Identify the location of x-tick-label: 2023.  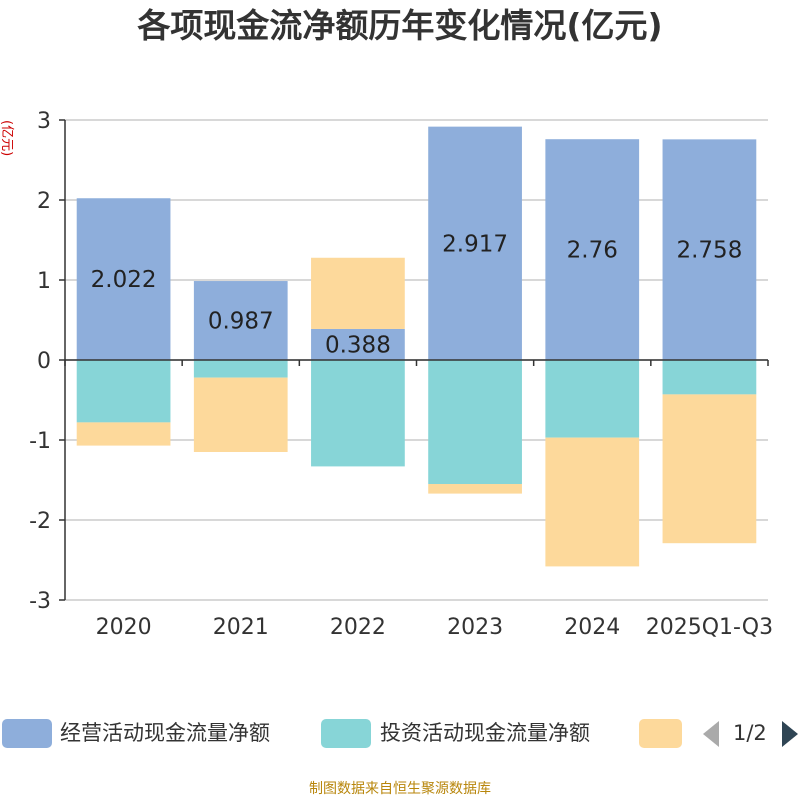
(475, 627).